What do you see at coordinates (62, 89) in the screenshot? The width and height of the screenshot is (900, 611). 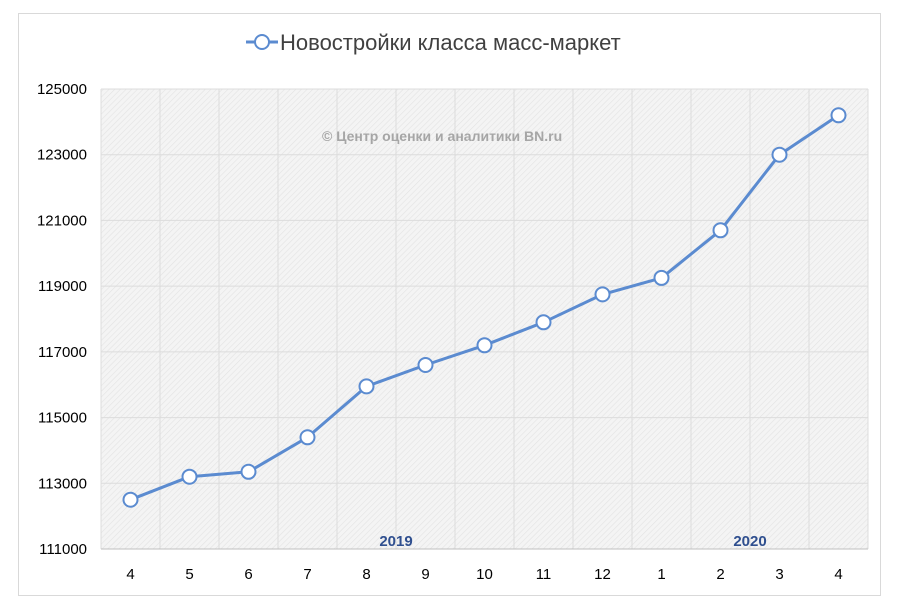 I see `y-tick-label: 125000` at bounding box center [62, 89].